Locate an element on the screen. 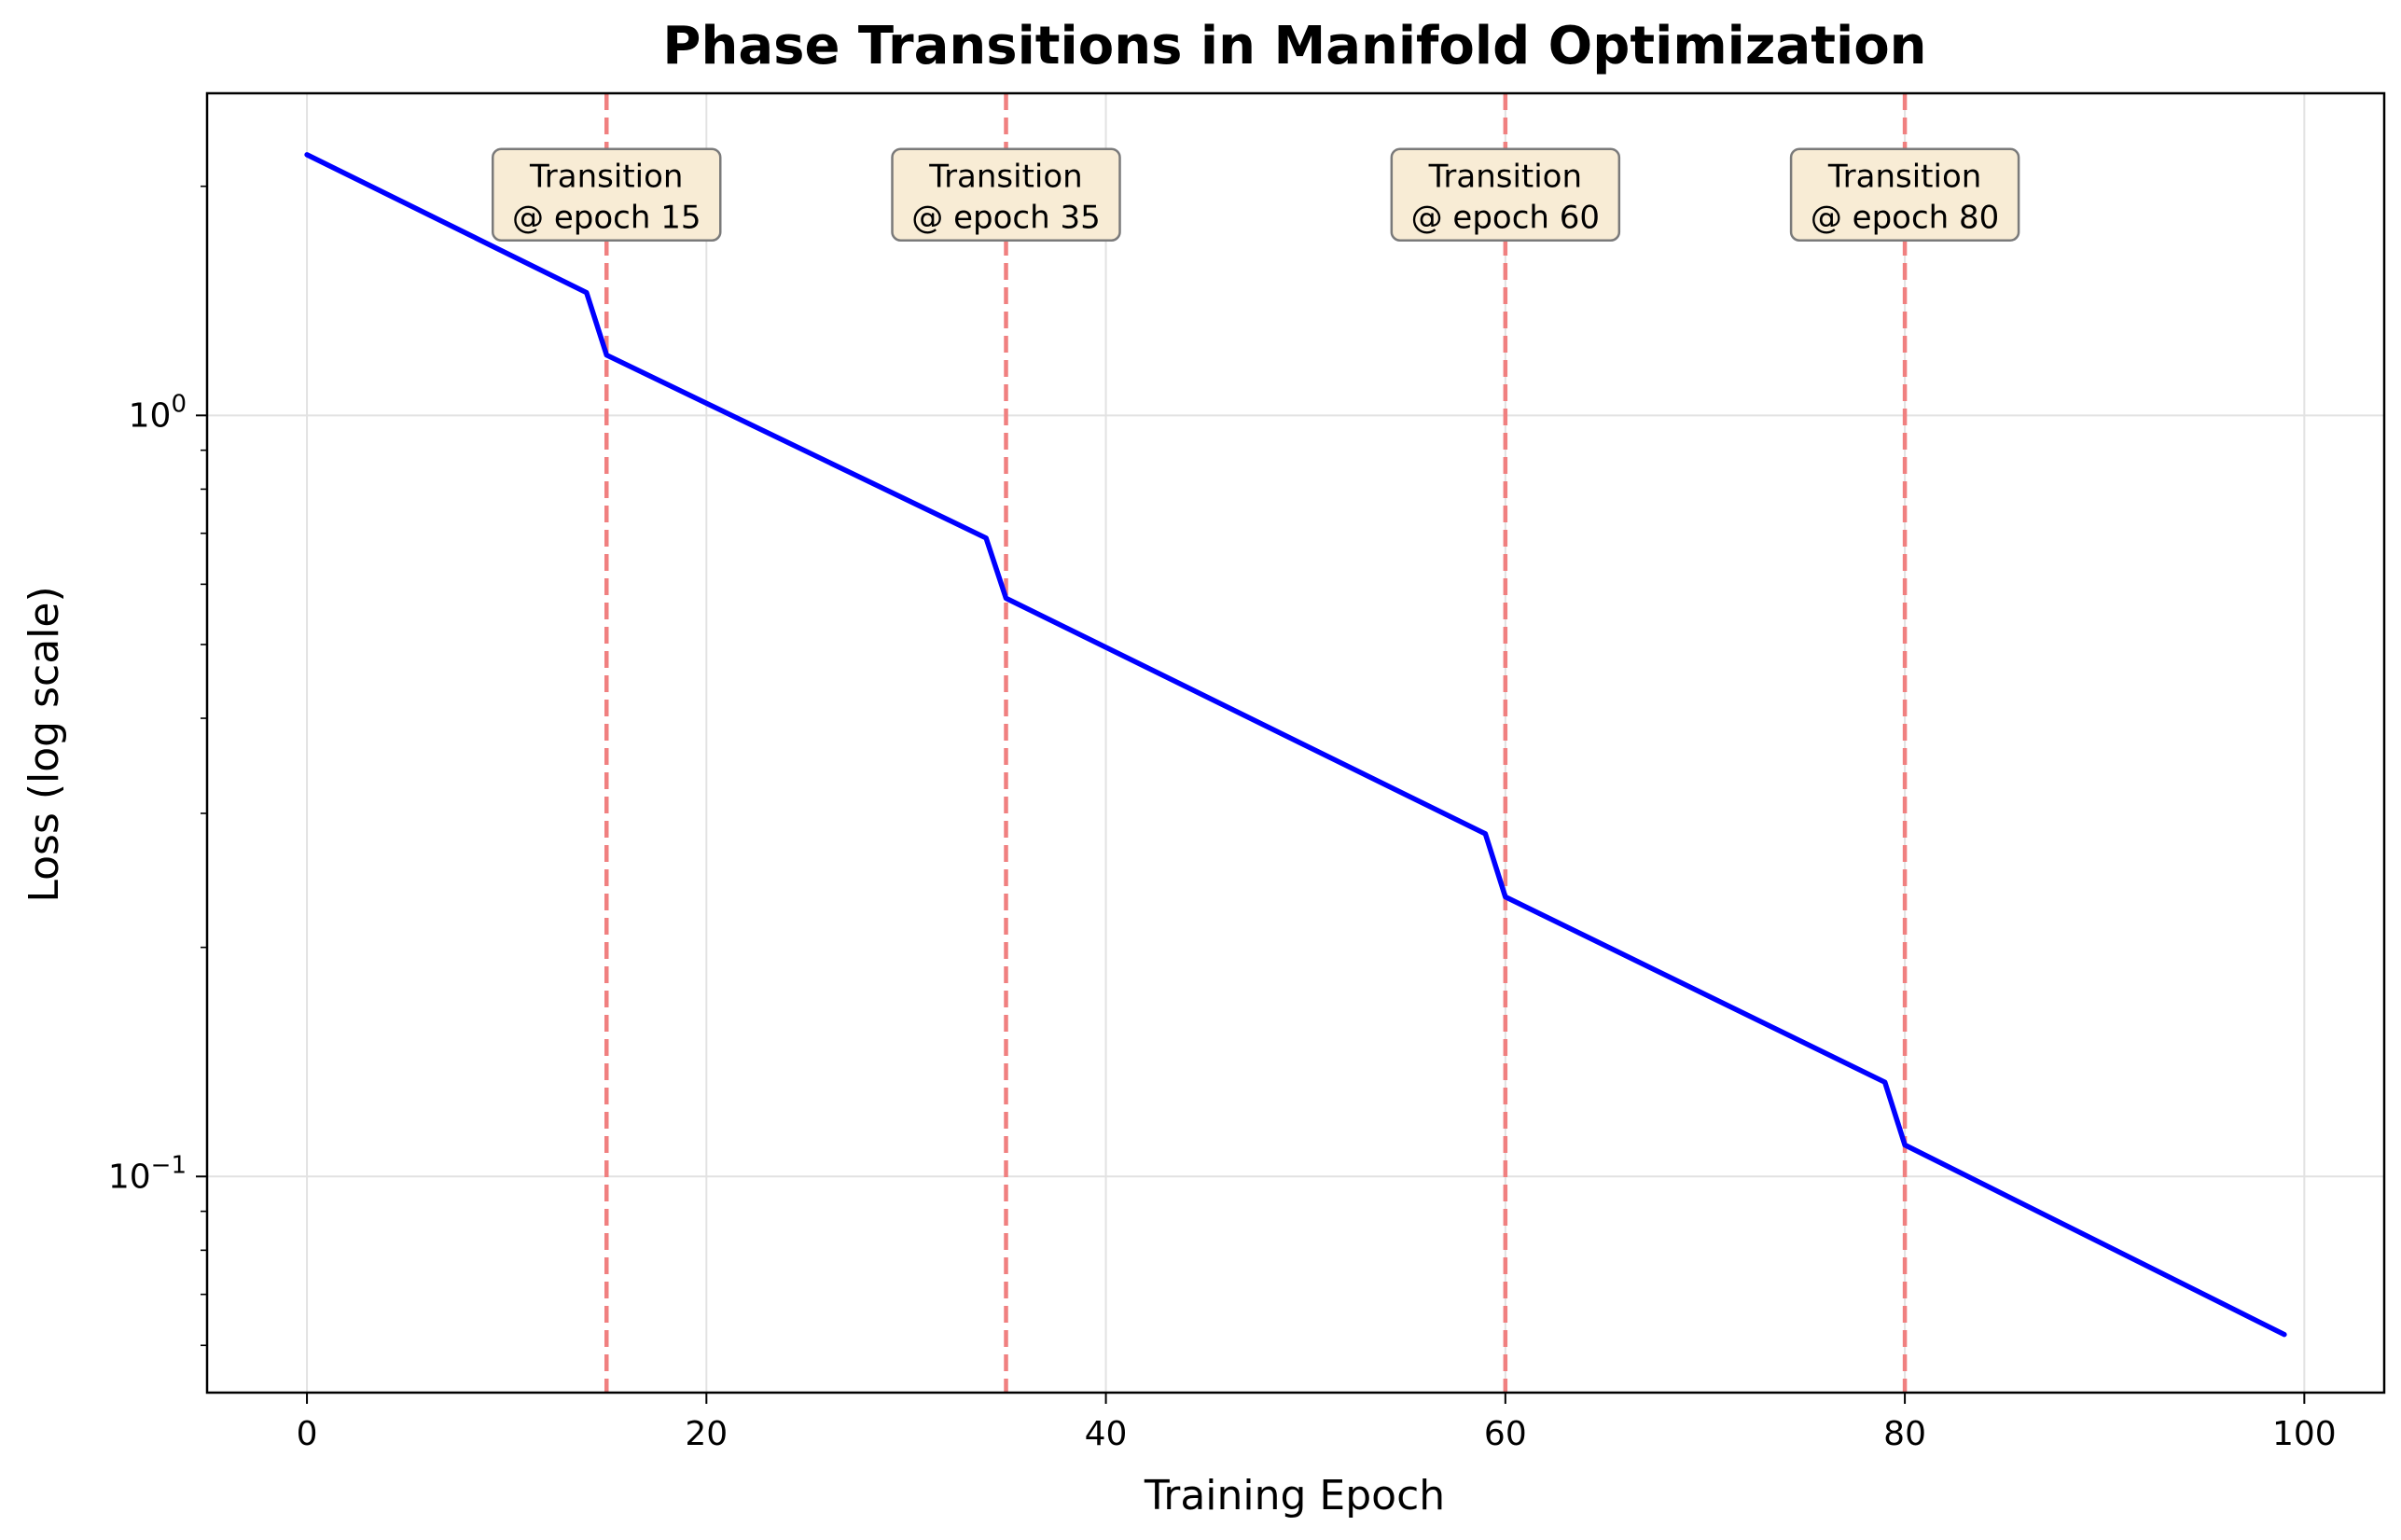 Image resolution: width=2401 pixels, height=1540 pixels. transition-annotation: Transition @ epoch 80 is located at coordinates (1904, 195).